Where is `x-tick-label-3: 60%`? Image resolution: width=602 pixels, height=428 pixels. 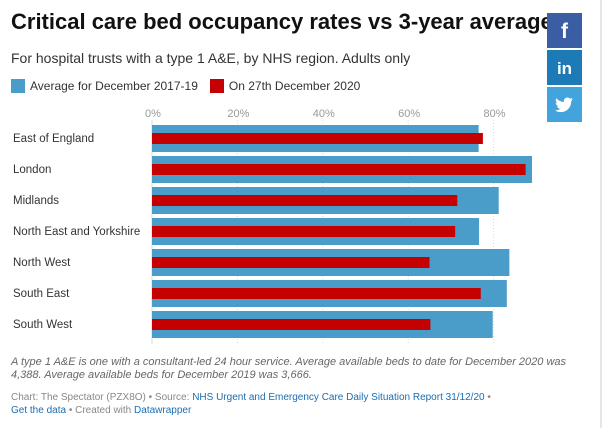 x-tick-label-3: 60% is located at coordinates (409, 114).